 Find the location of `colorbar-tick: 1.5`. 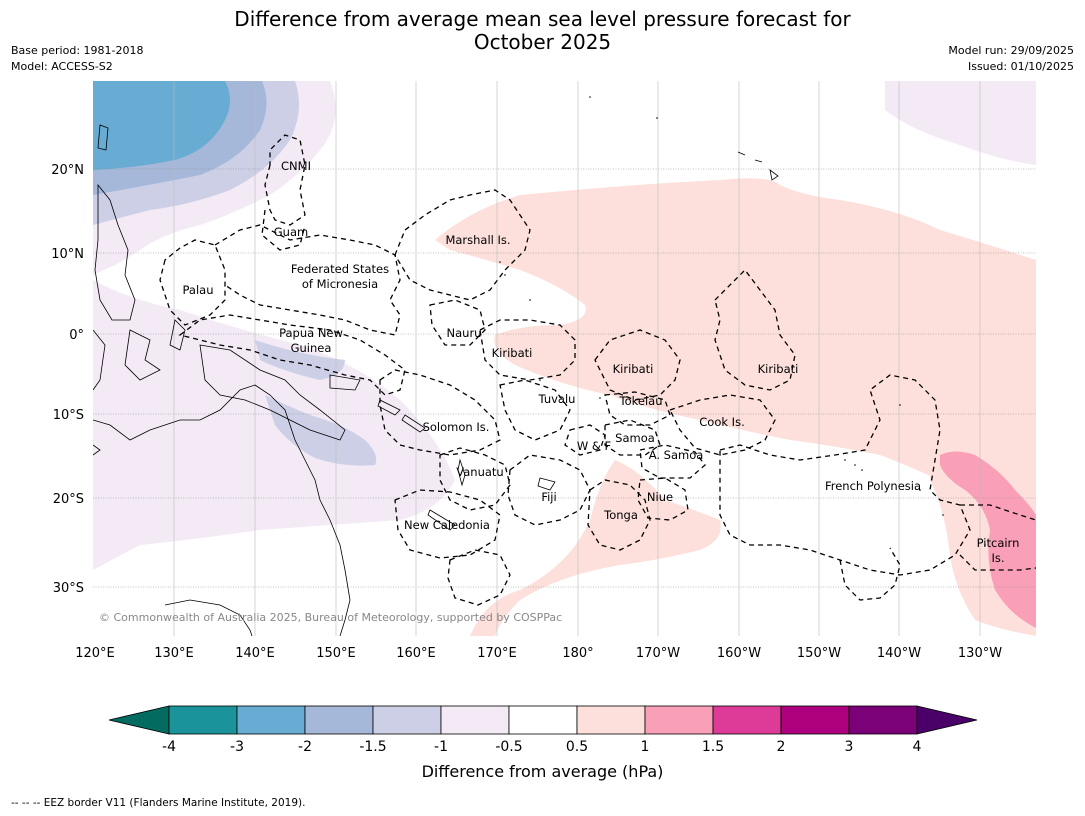

colorbar-tick: 1.5 is located at coordinates (713, 747).